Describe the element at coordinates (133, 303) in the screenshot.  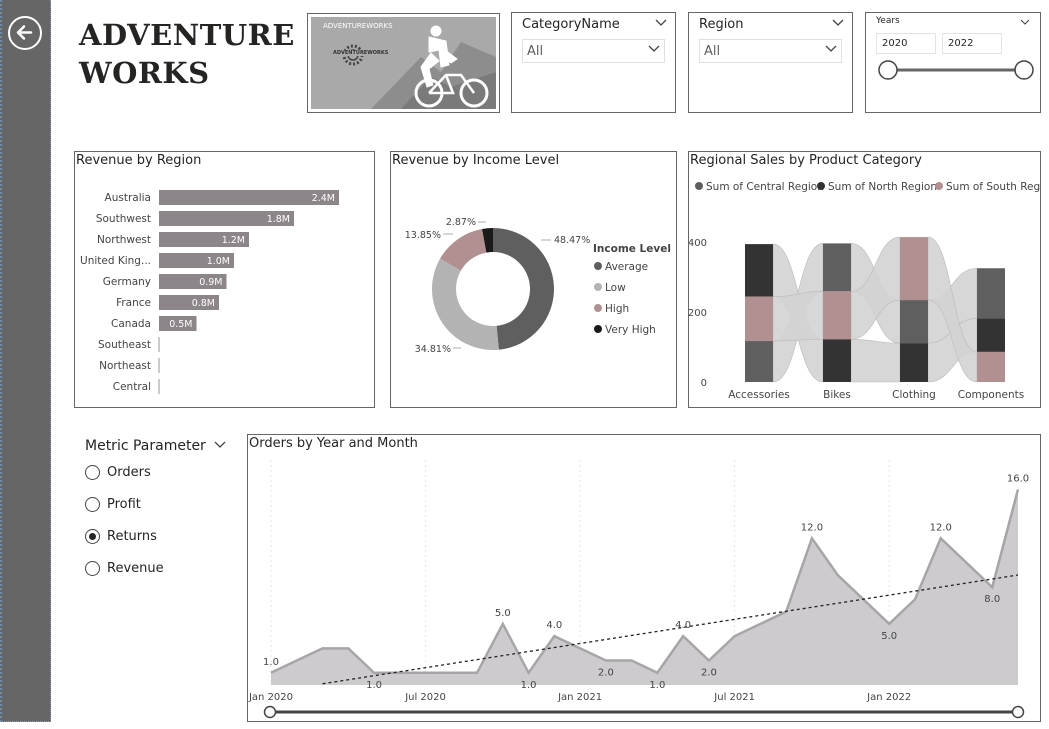
I see `region-category-label: France` at that location.